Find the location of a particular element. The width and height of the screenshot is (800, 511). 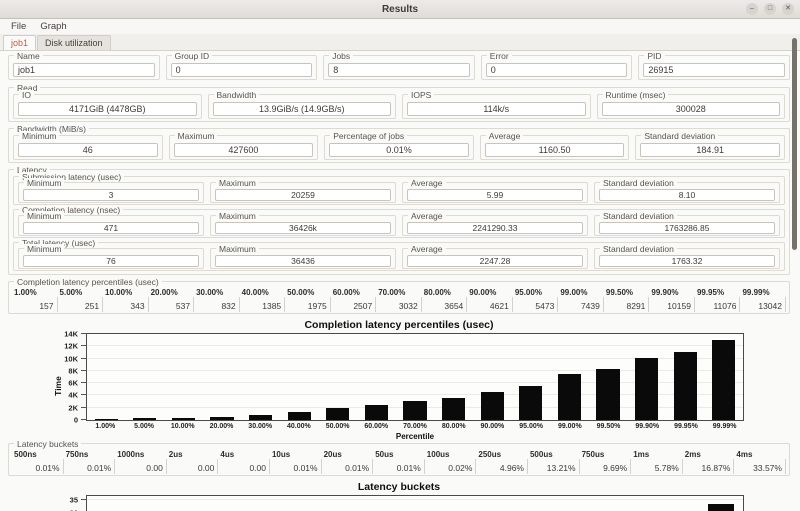

percentiles-header-90-00: 90.00% is located at coordinates (483, 292).